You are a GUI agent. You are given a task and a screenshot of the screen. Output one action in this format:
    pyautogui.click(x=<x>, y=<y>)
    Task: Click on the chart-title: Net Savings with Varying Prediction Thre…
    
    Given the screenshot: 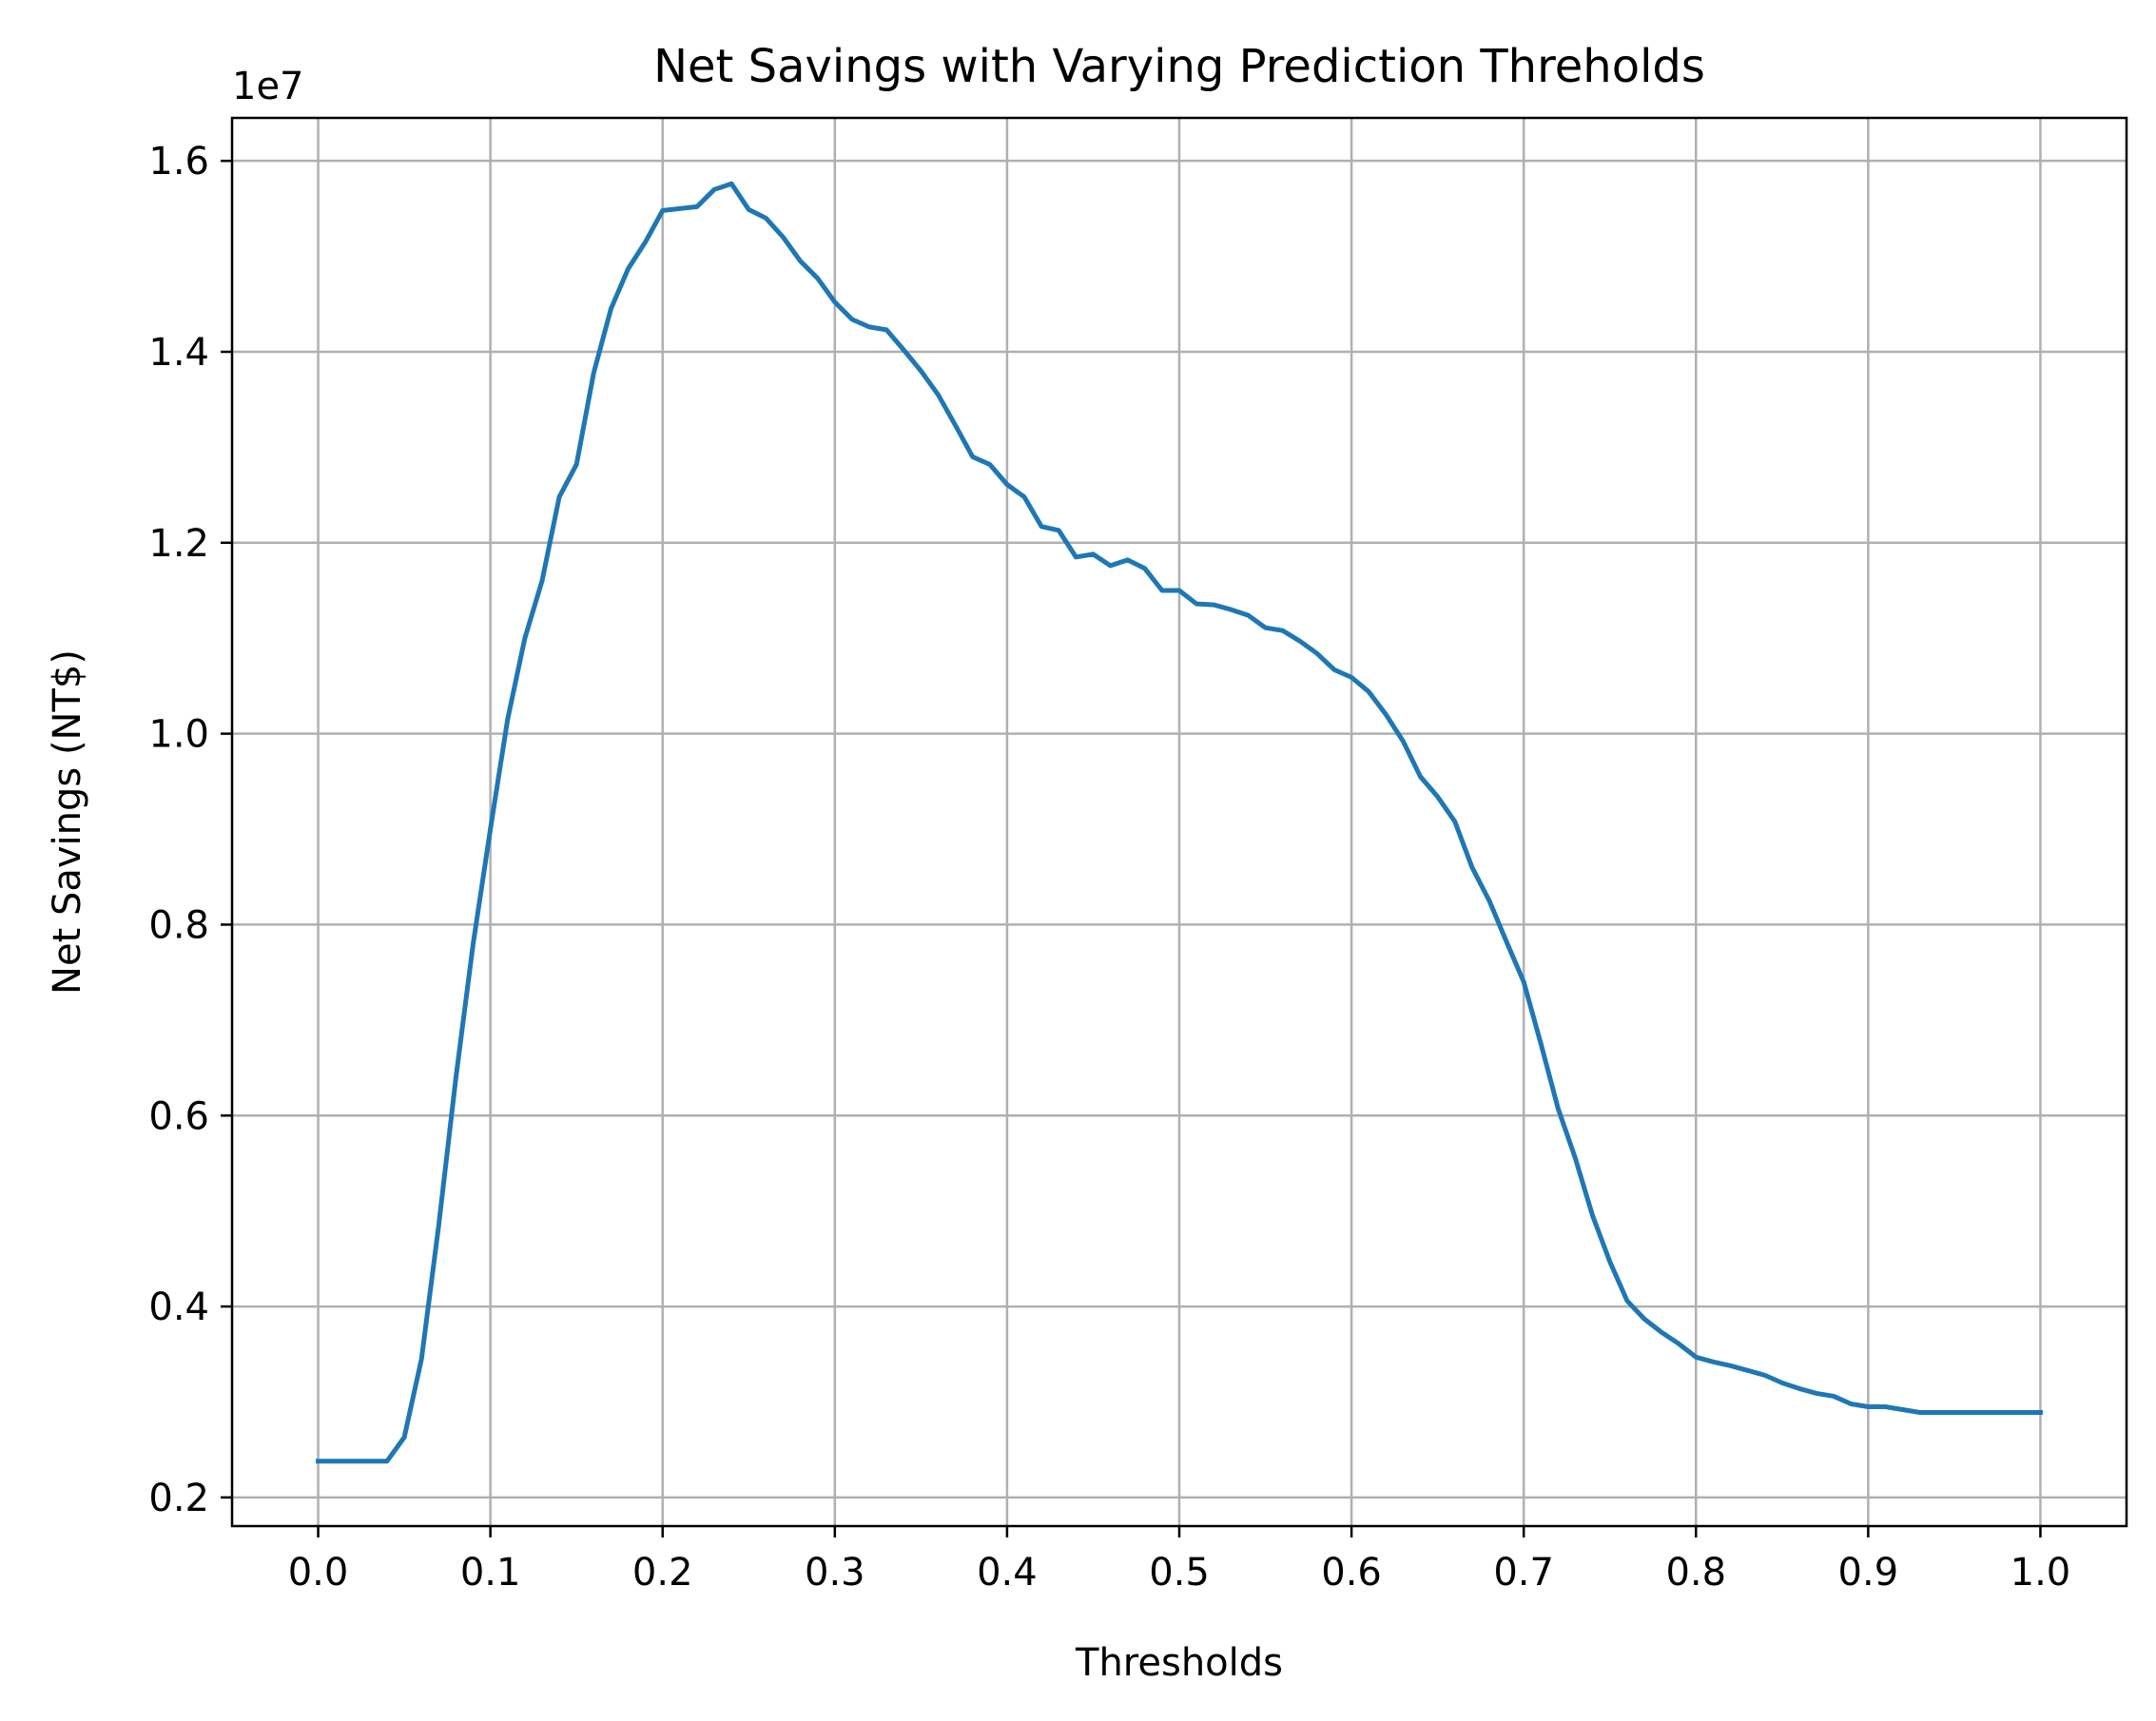 What is the action you would take?
    pyautogui.click(x=1179, y=66)
    